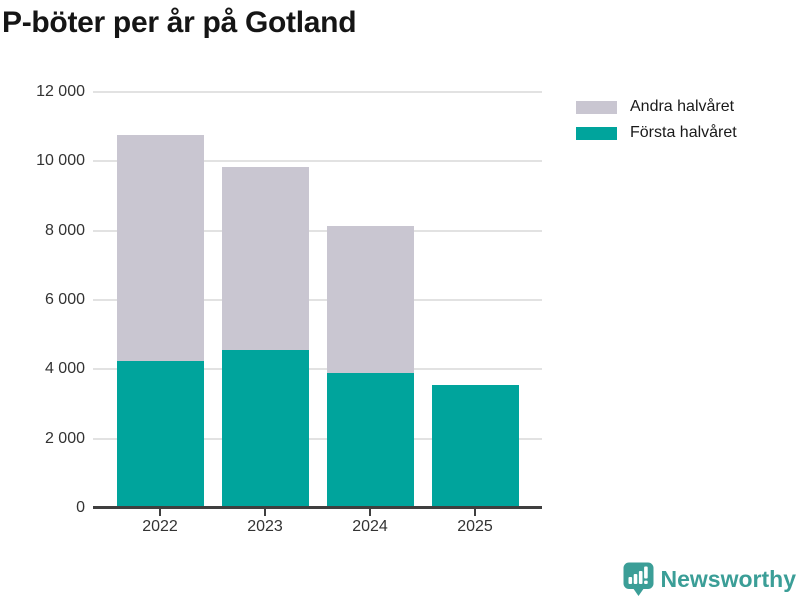 Image resolution: width=800 pixels, height=600 pixels. What do you see at coordinates (64, 299) in the screenshot?
I see `y-axis-tick-label: 6 000` at bounding box center [64, 299].